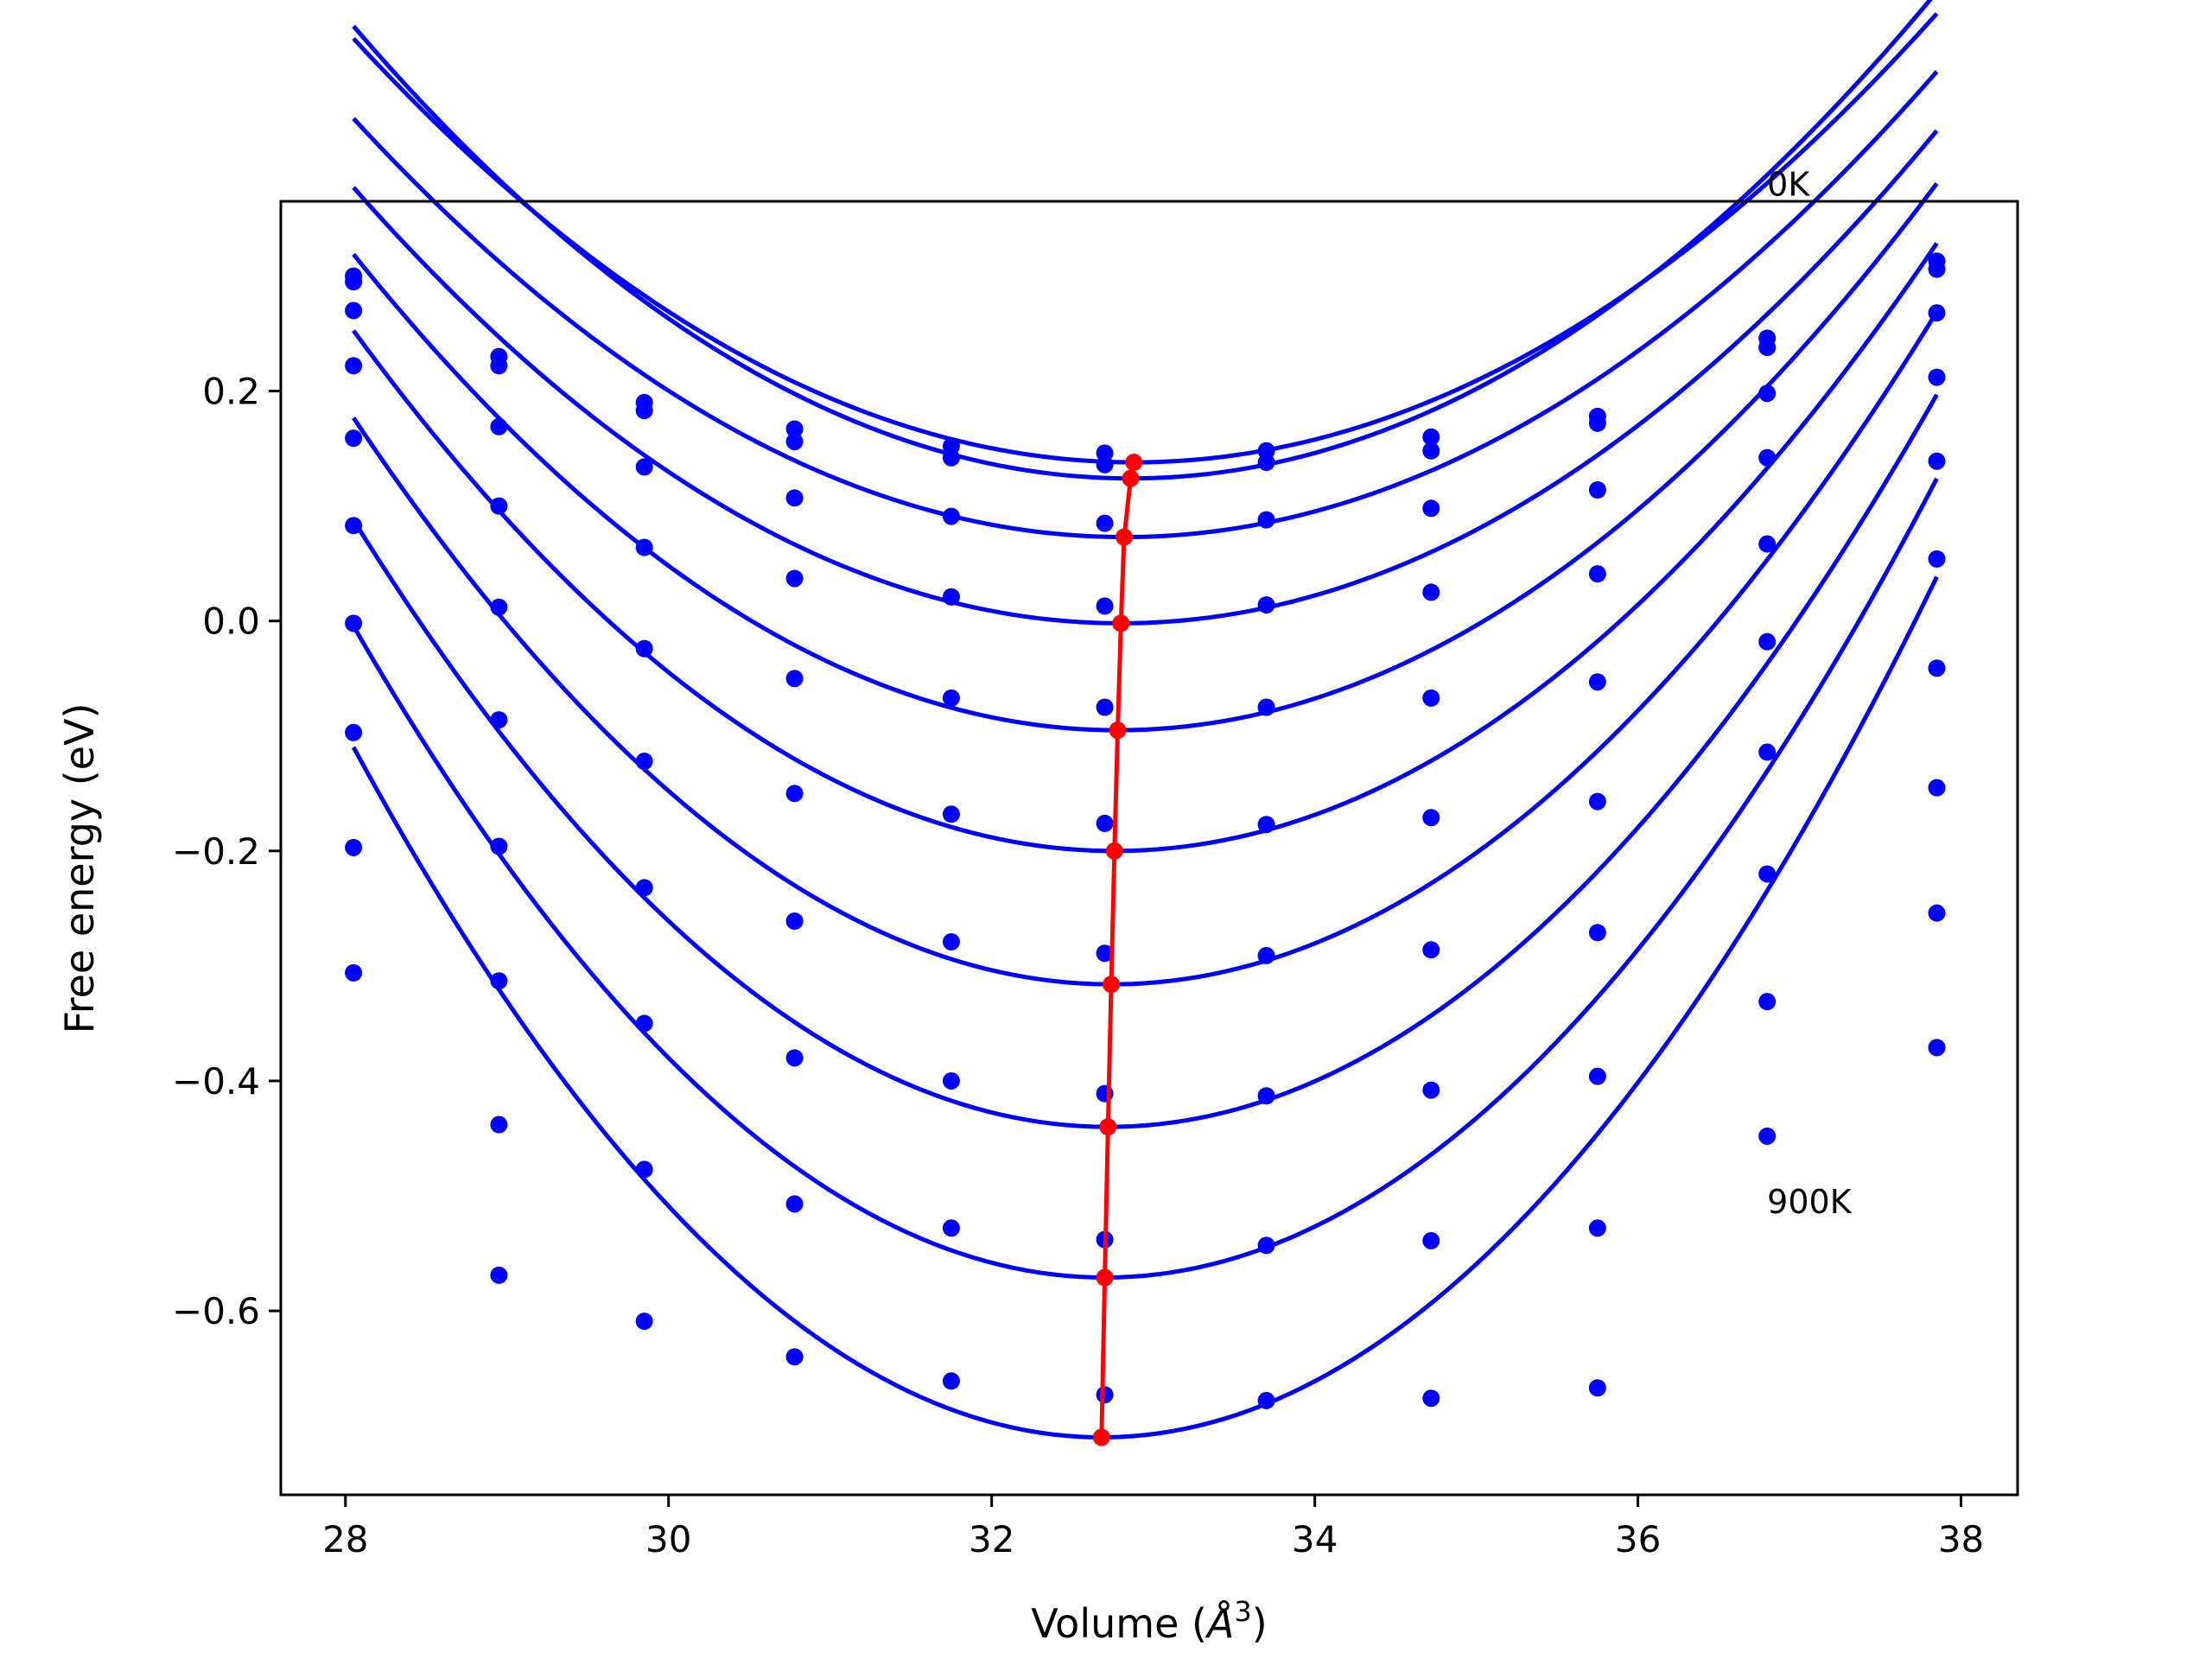  Describe the element at coordinates (1961, 1539) in the screenshot. I see `x-tick-label: 38` at that location.